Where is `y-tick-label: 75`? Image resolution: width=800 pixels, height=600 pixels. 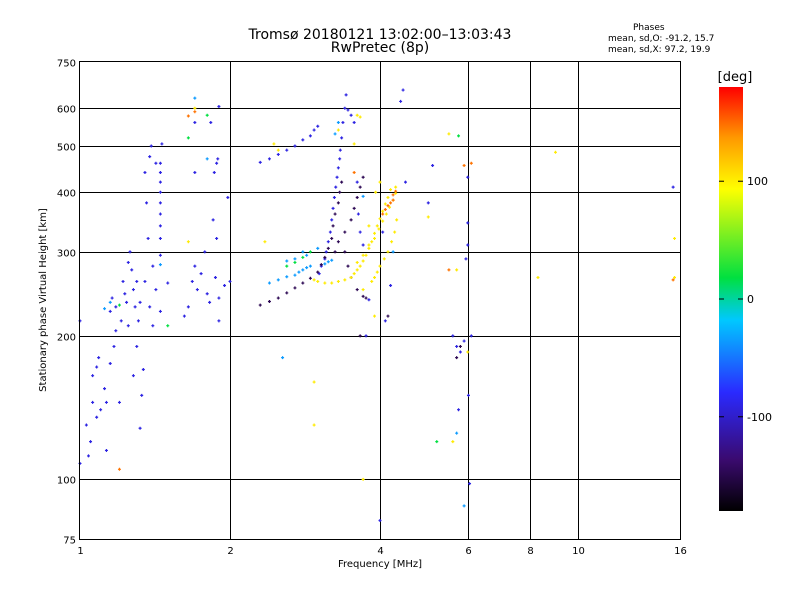 y-tick-label: 75 is located at coordinates (69, 541).